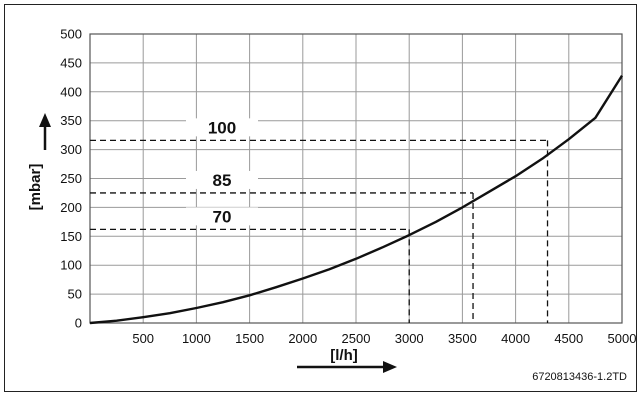  Describe the element at coordinates (71, 149) in the screenshot. I see `y-tick-label: 300` at that location.